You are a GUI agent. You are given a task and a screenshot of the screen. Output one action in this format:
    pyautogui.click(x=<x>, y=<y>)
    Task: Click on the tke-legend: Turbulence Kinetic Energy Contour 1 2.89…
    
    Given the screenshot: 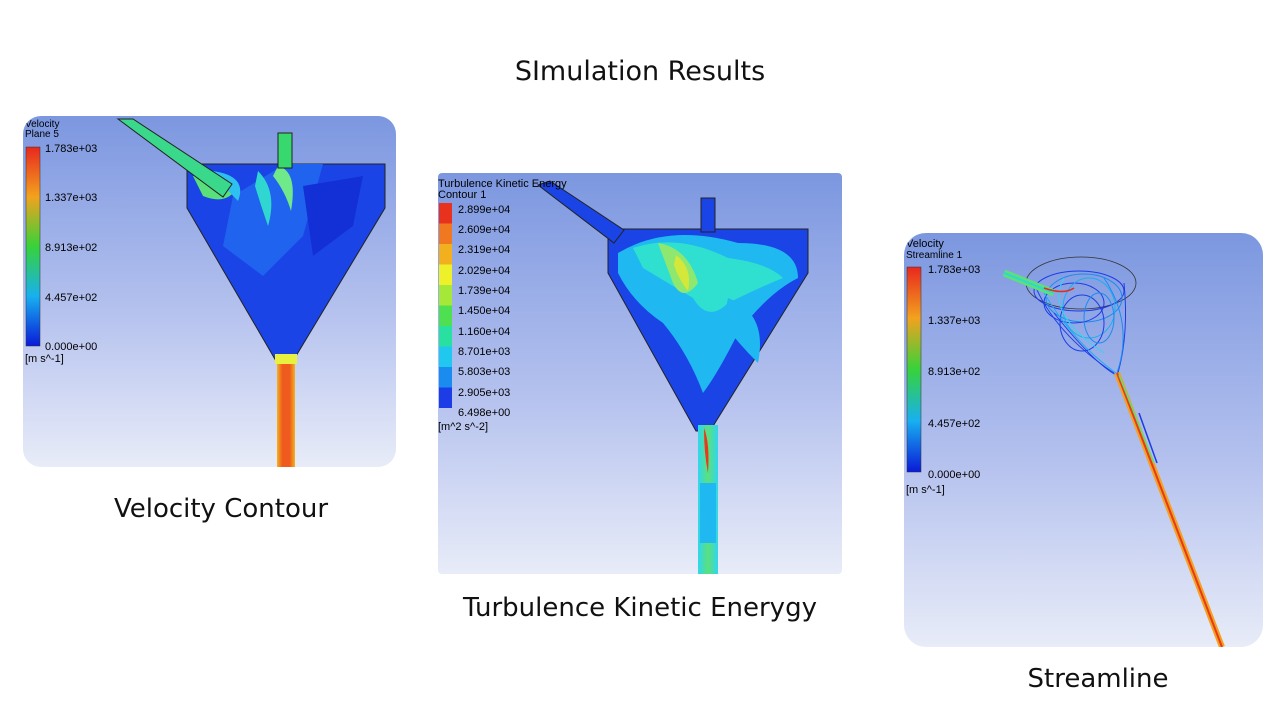 What is the action you would take?
    pyautogui.click(x=502, y=305)
    